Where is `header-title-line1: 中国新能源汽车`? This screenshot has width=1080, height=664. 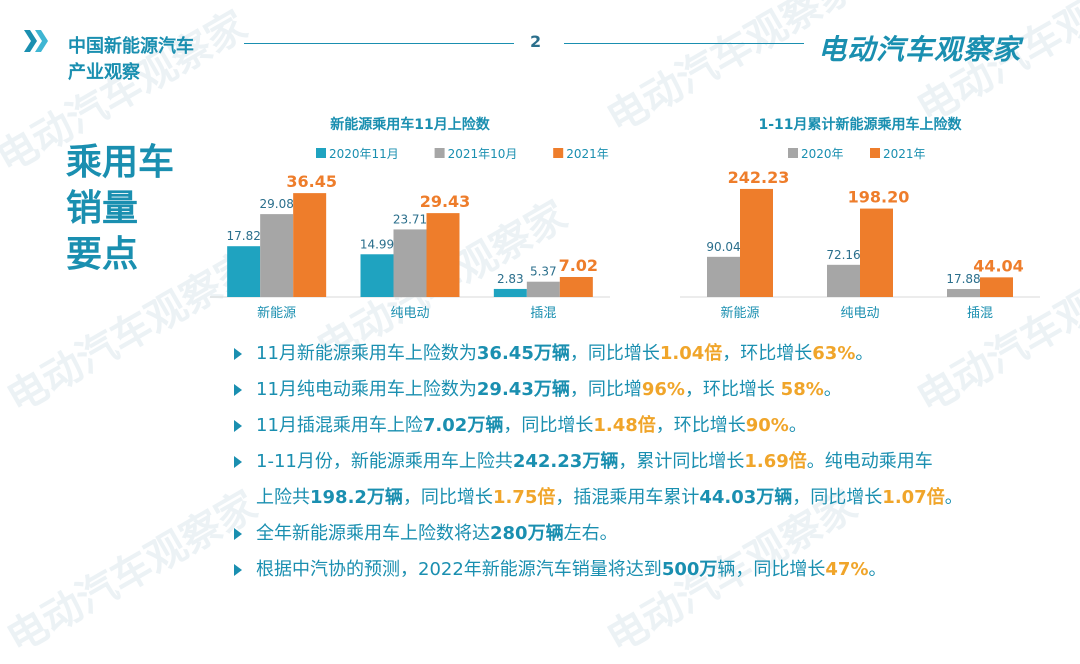 header-title-line1: 中国新能源汽车 is located at coordinates (131, 46).